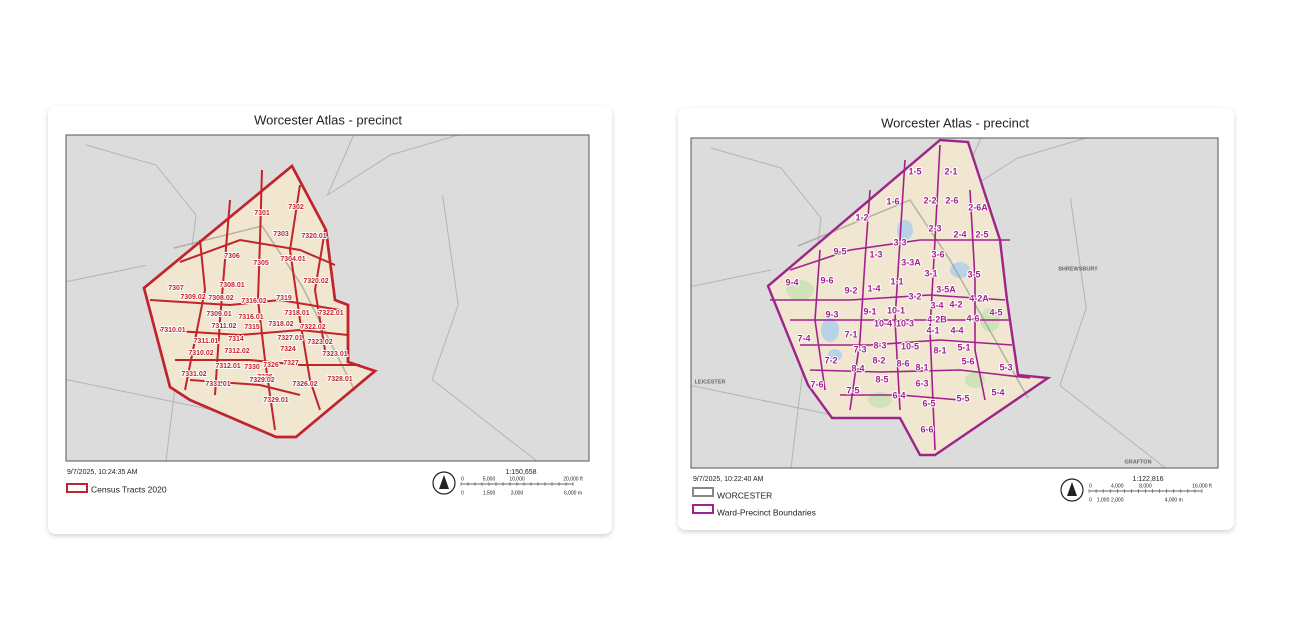 The height and width of the screenshot is (633, 1307). I want to click on park, so click(880, 400).